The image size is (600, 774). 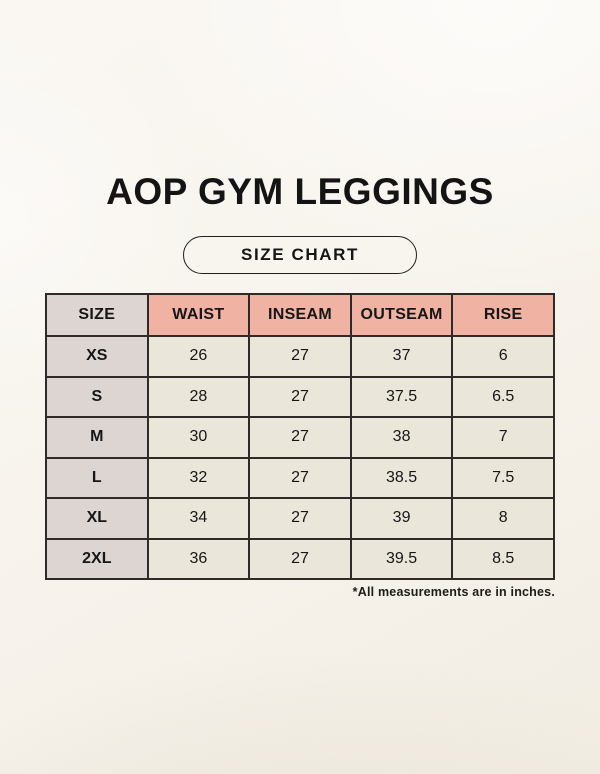 I want to click on measurement-cell: 6.5, so click(x=503, y=396).